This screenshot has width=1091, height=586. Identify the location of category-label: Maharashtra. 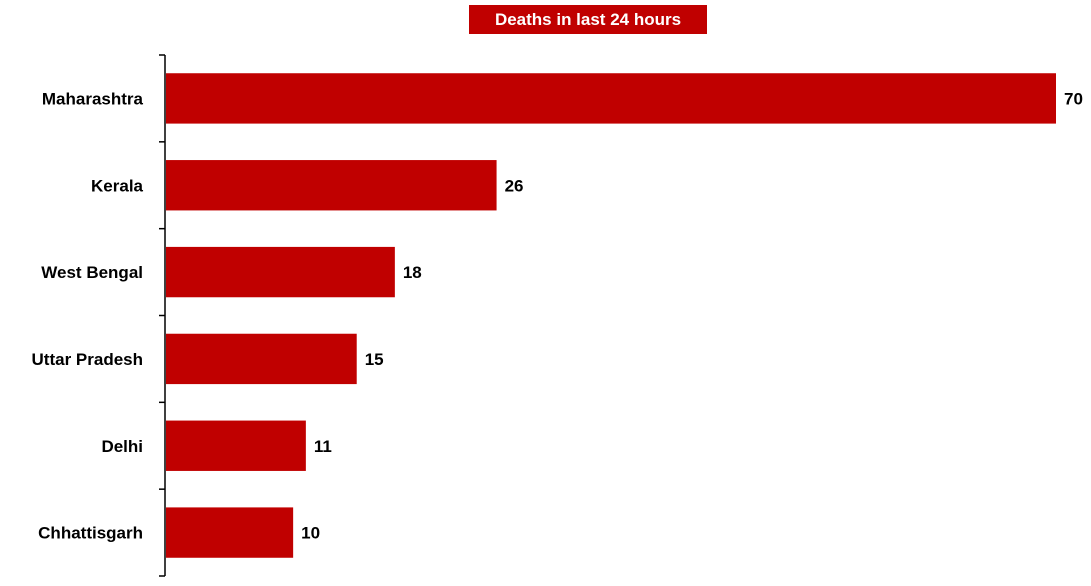
(93, 98).